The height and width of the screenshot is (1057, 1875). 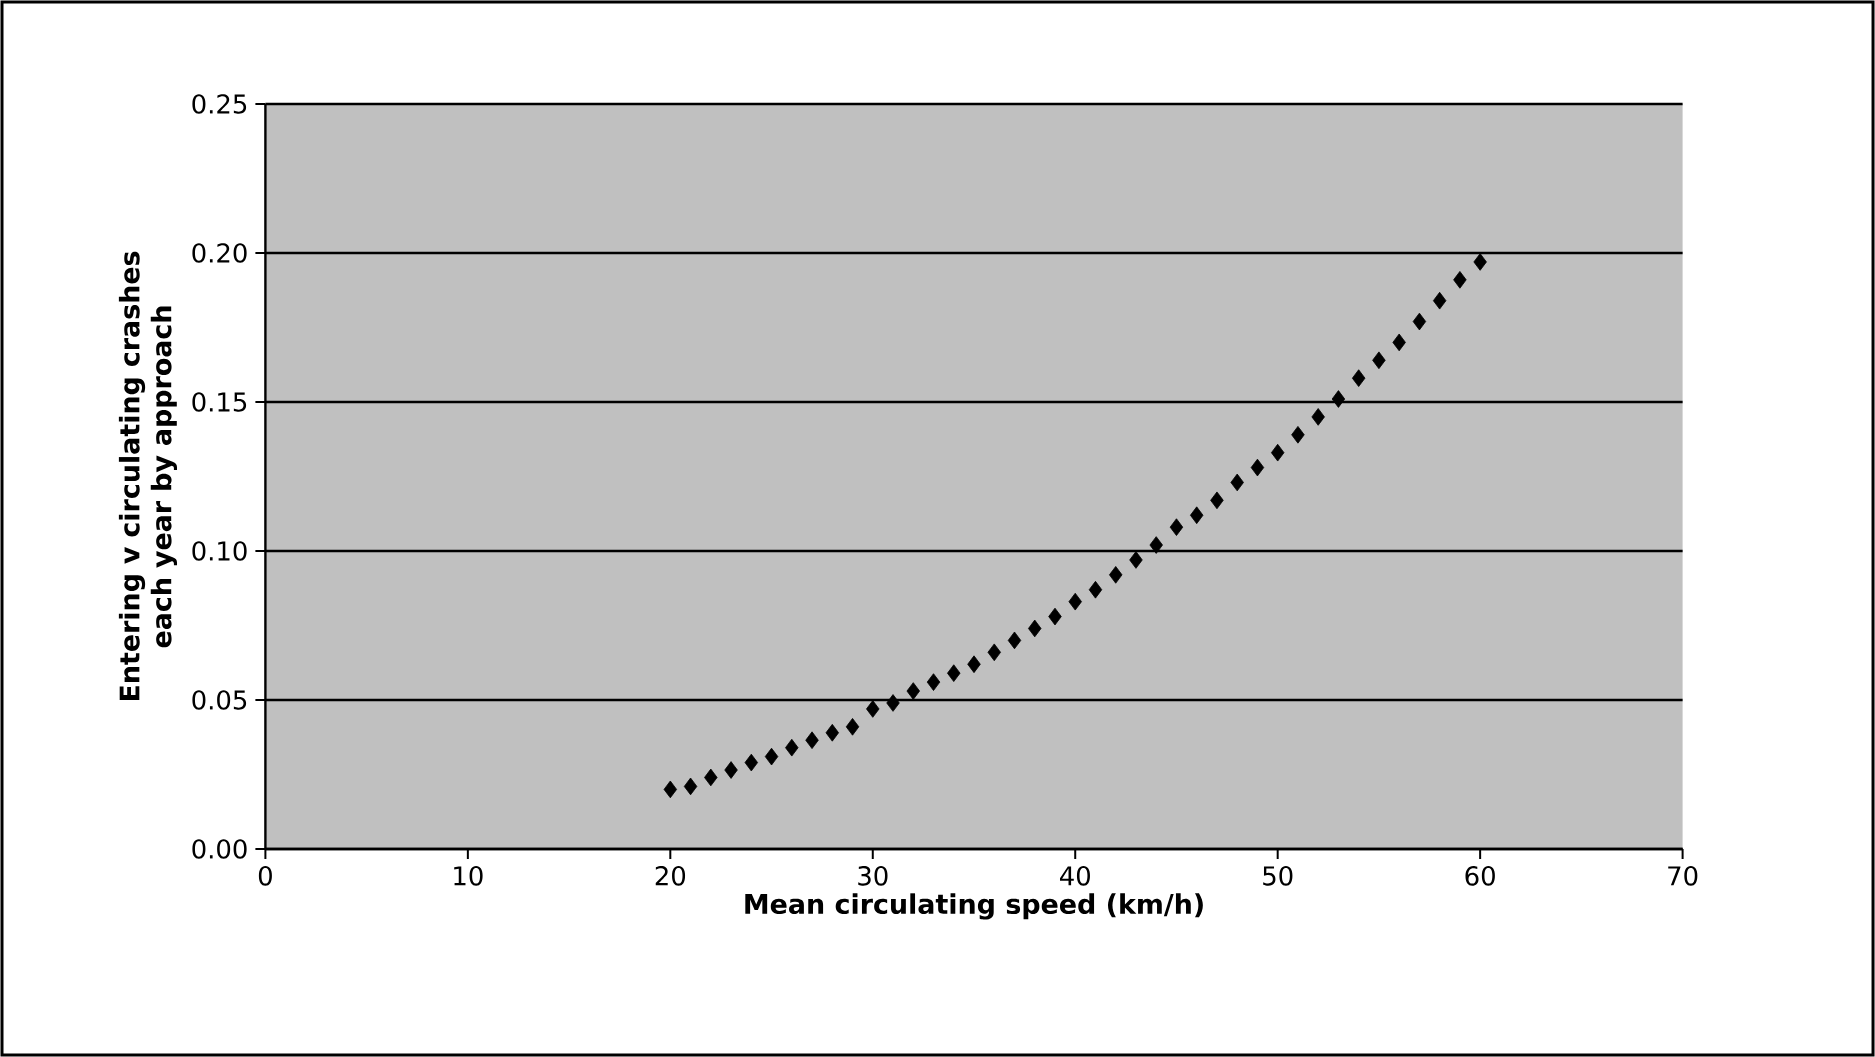 I want to click on y-tick-label: 0.00, so click(x=219, y=849).